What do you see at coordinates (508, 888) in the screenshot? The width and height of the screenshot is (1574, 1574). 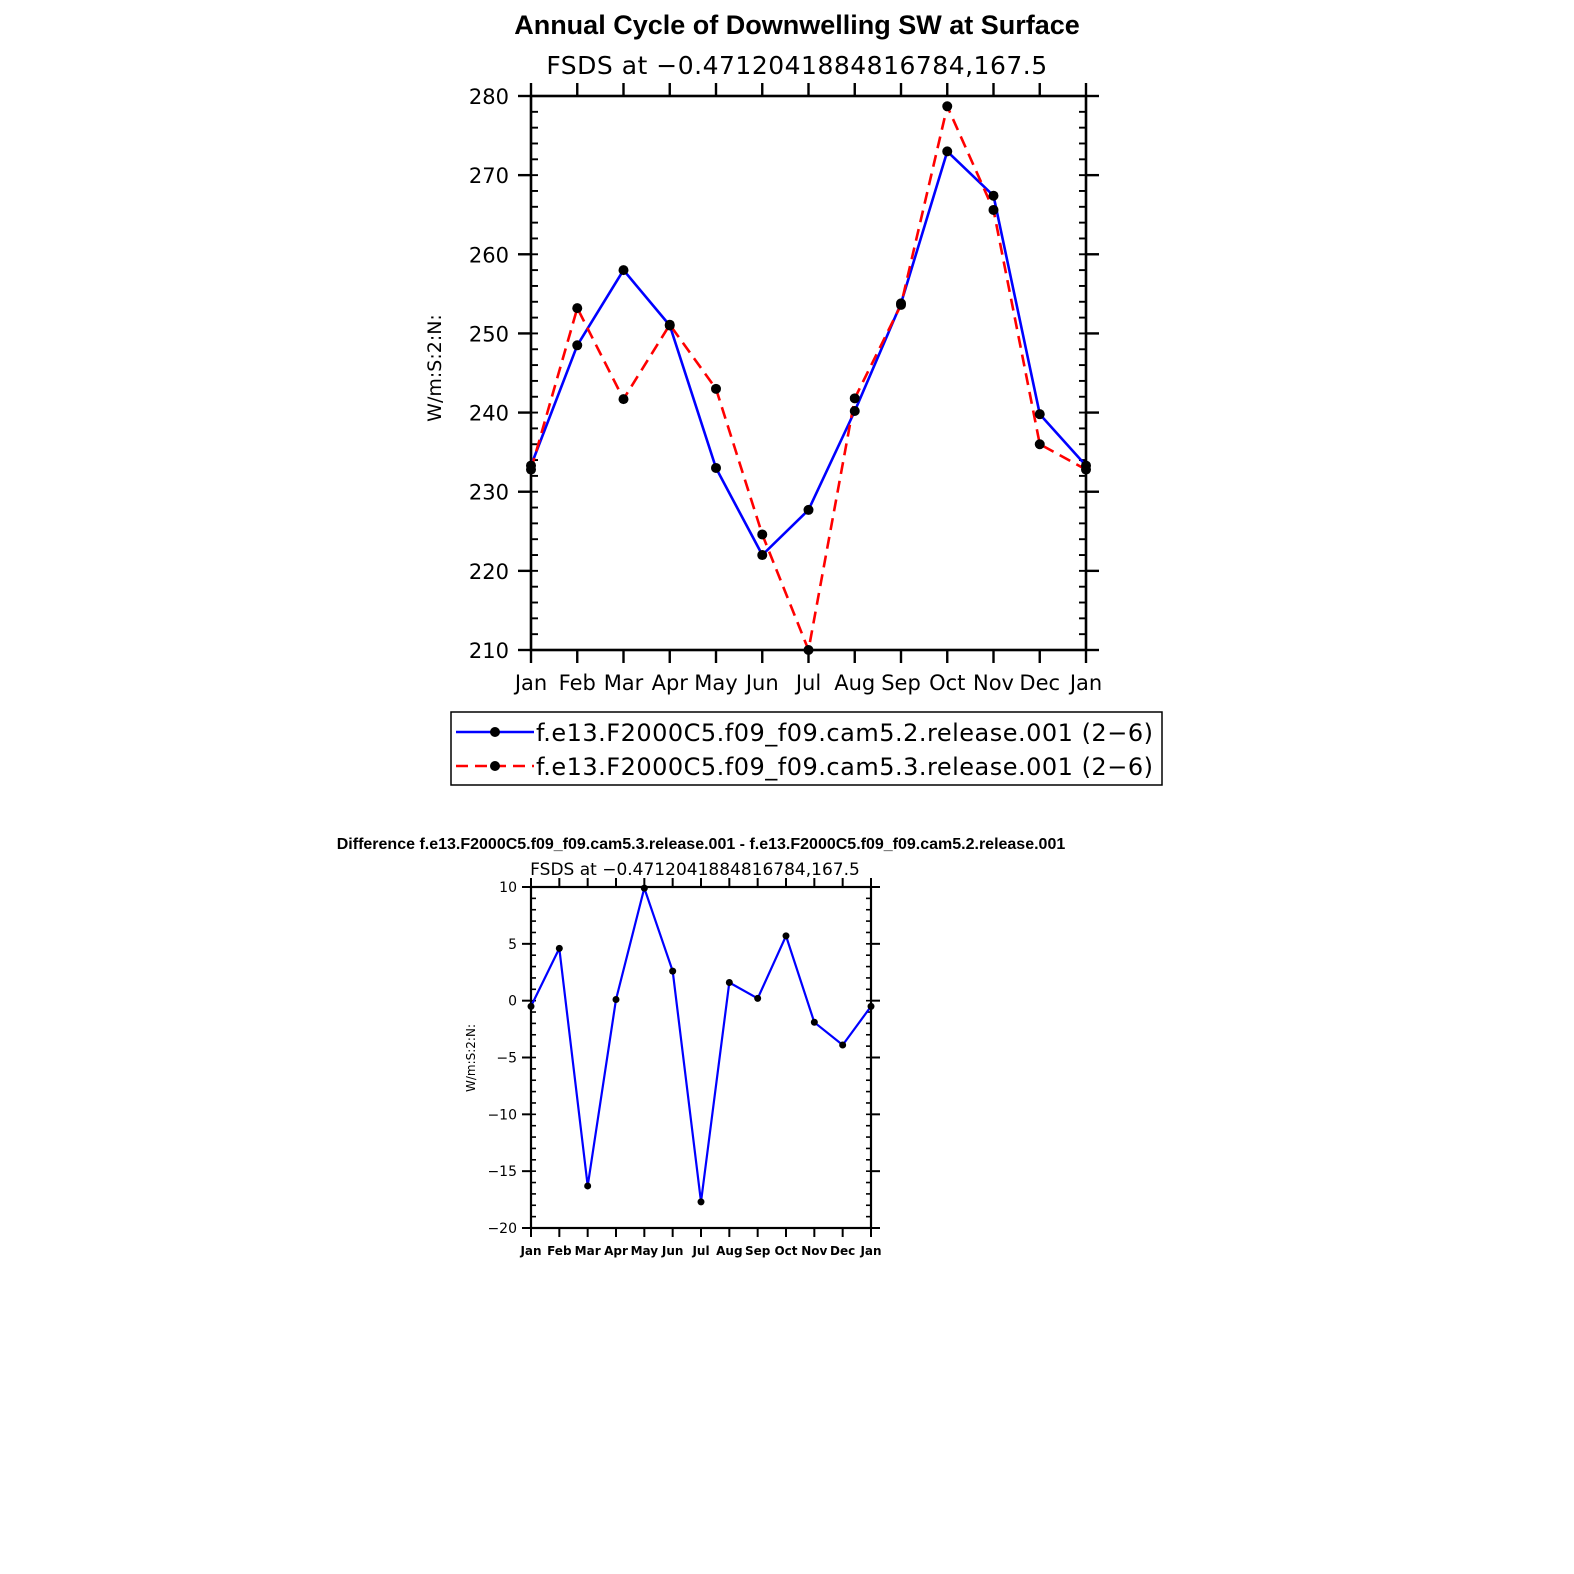 I see `y-tick-label: 10` at bounding box center [508, 888].